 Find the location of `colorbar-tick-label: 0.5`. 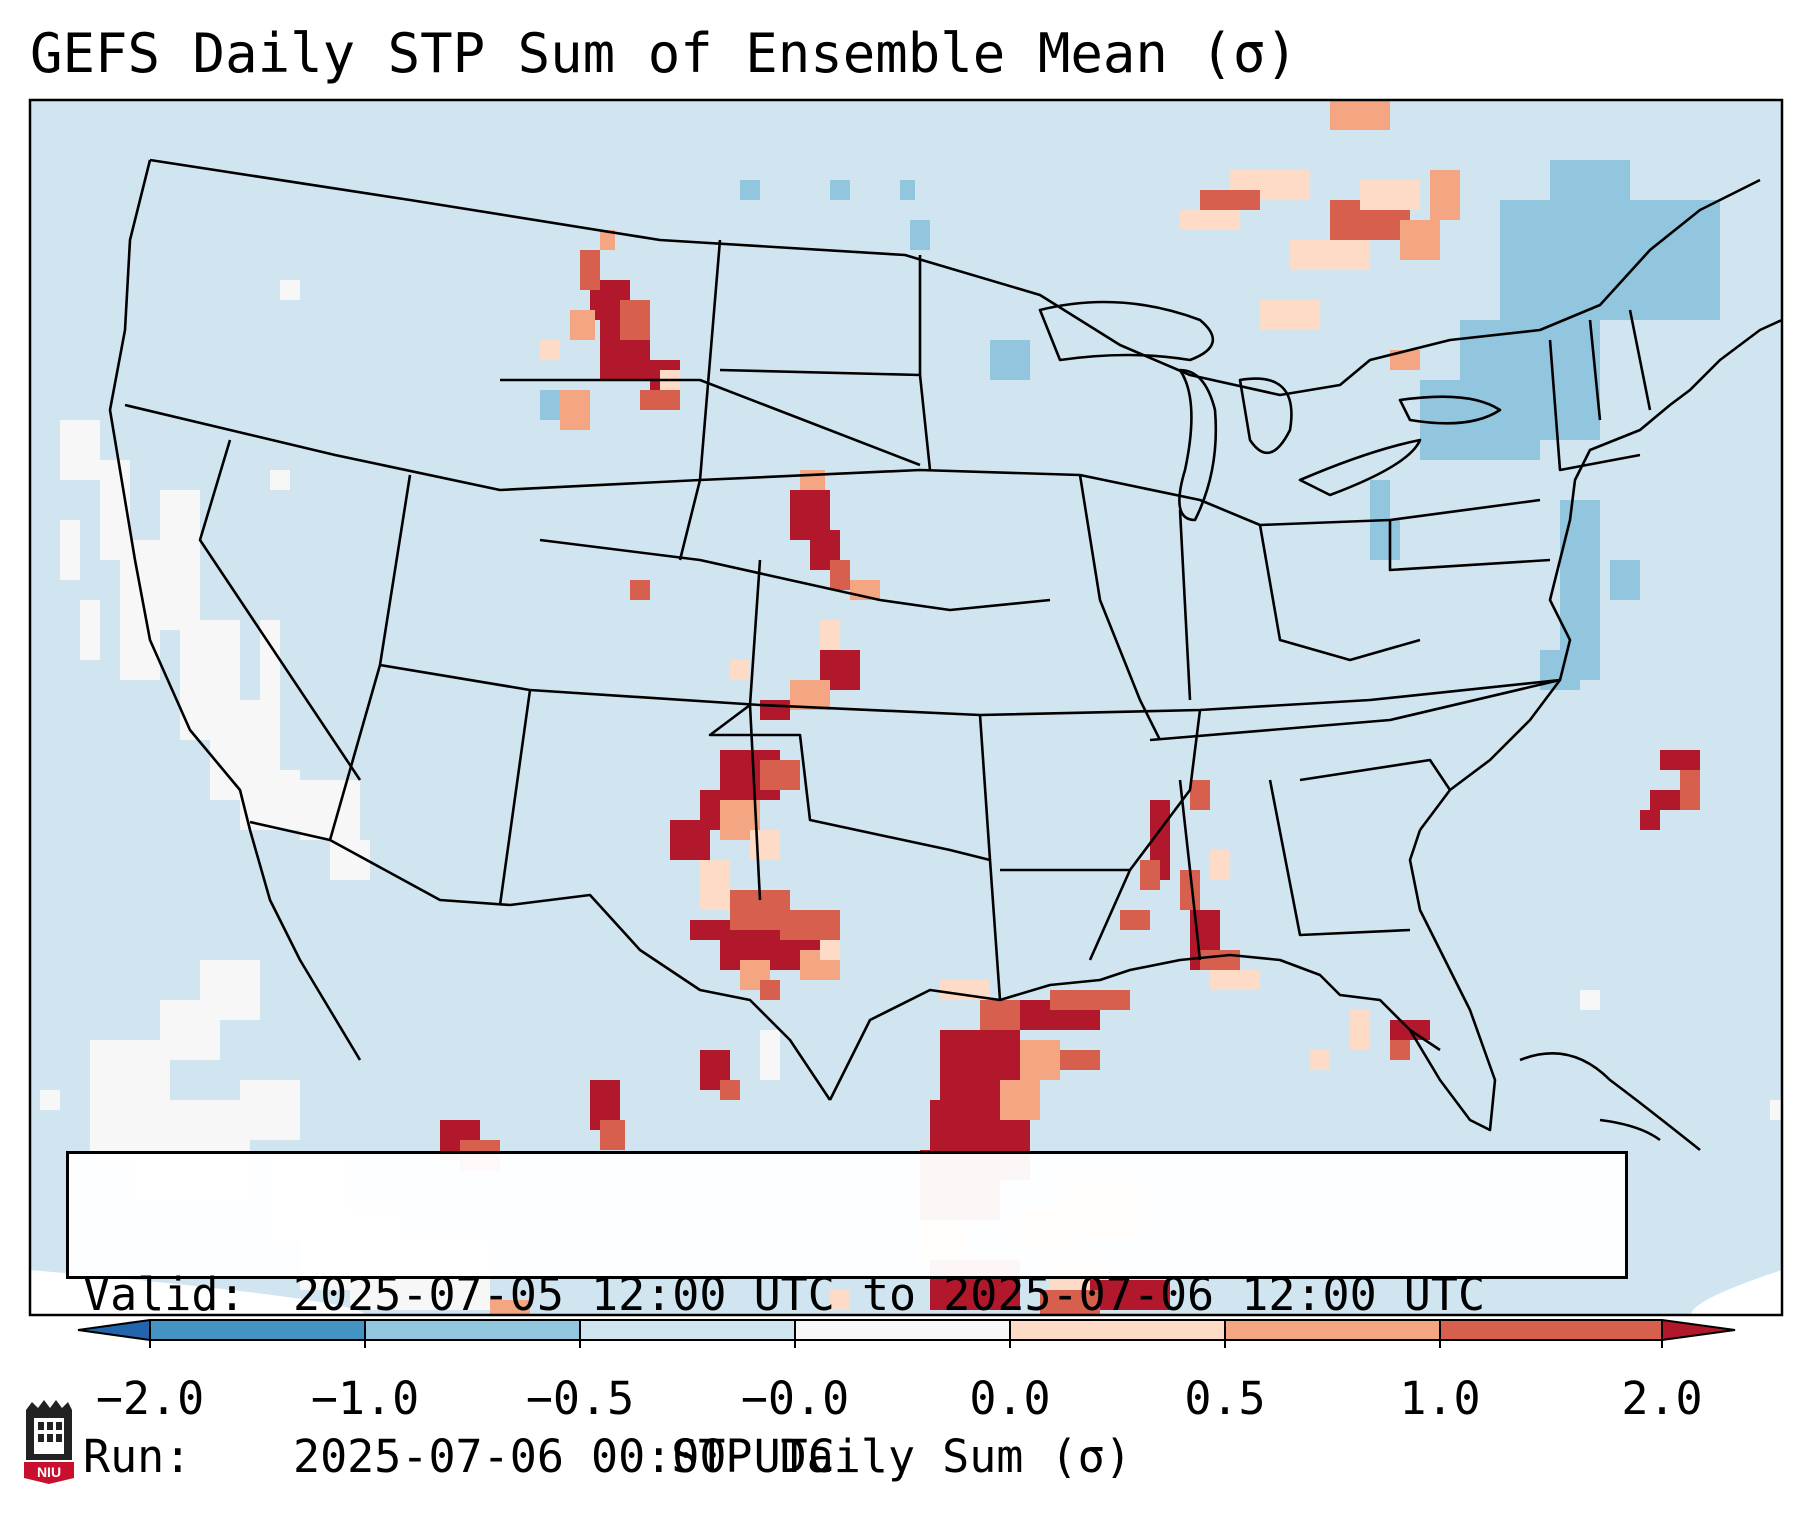

colorbar-tick-label: 0.5 is located at coordinates (1225, 1398).